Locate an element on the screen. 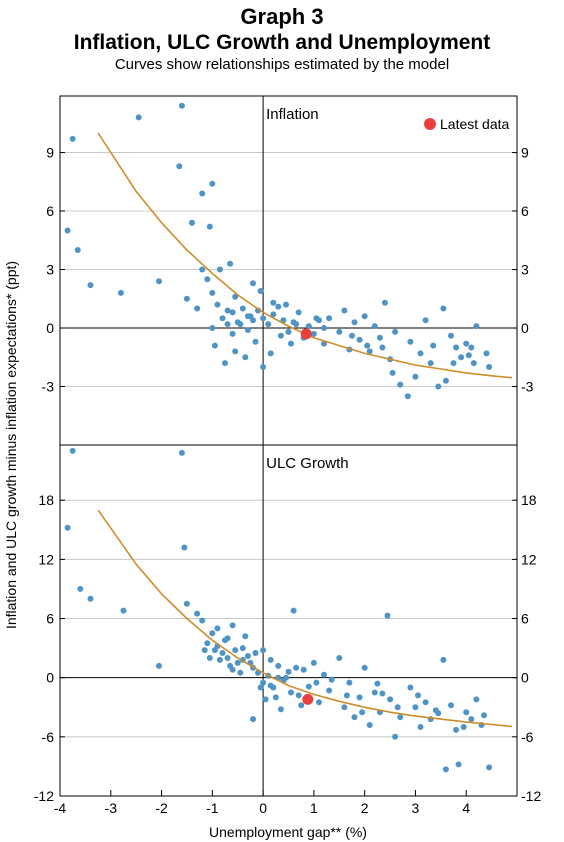 Image resolution: width=564 pixels, height=842 pixels. y-tick-label-right: 9 is located at coordinates (525, 153).